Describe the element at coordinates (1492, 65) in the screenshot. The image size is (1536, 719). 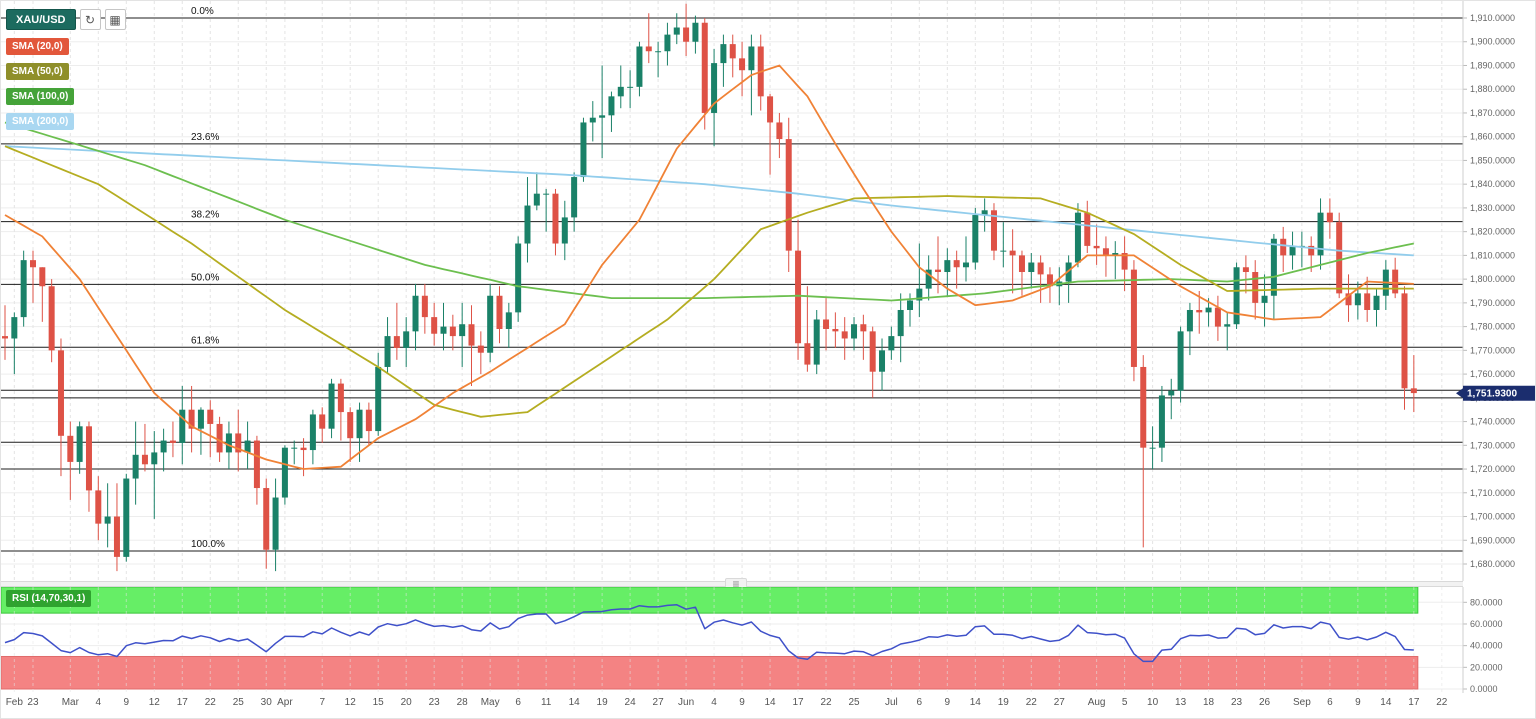
I see `svg-text: 1,890.0000` at that location.